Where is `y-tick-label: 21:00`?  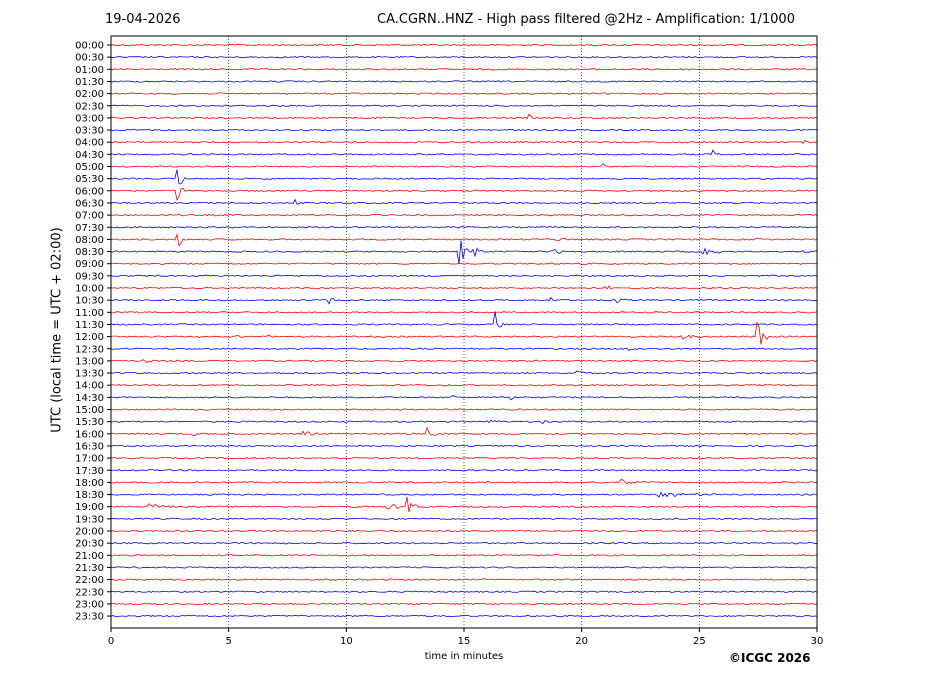
y-tick-label: 21:00 is located at coordinates (89, 556).